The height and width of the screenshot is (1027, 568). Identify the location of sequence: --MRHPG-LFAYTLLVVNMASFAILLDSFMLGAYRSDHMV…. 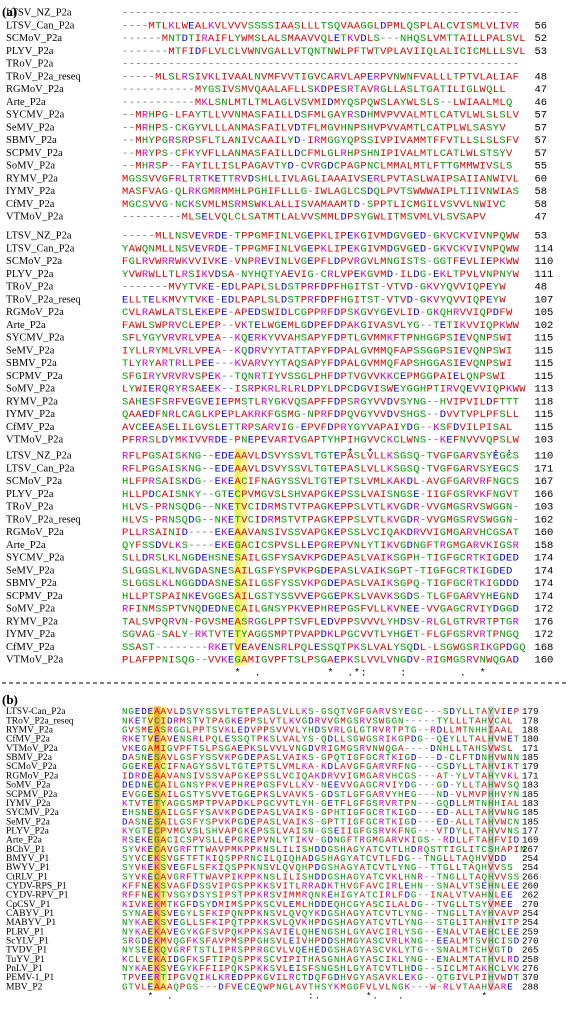
(321, 116).